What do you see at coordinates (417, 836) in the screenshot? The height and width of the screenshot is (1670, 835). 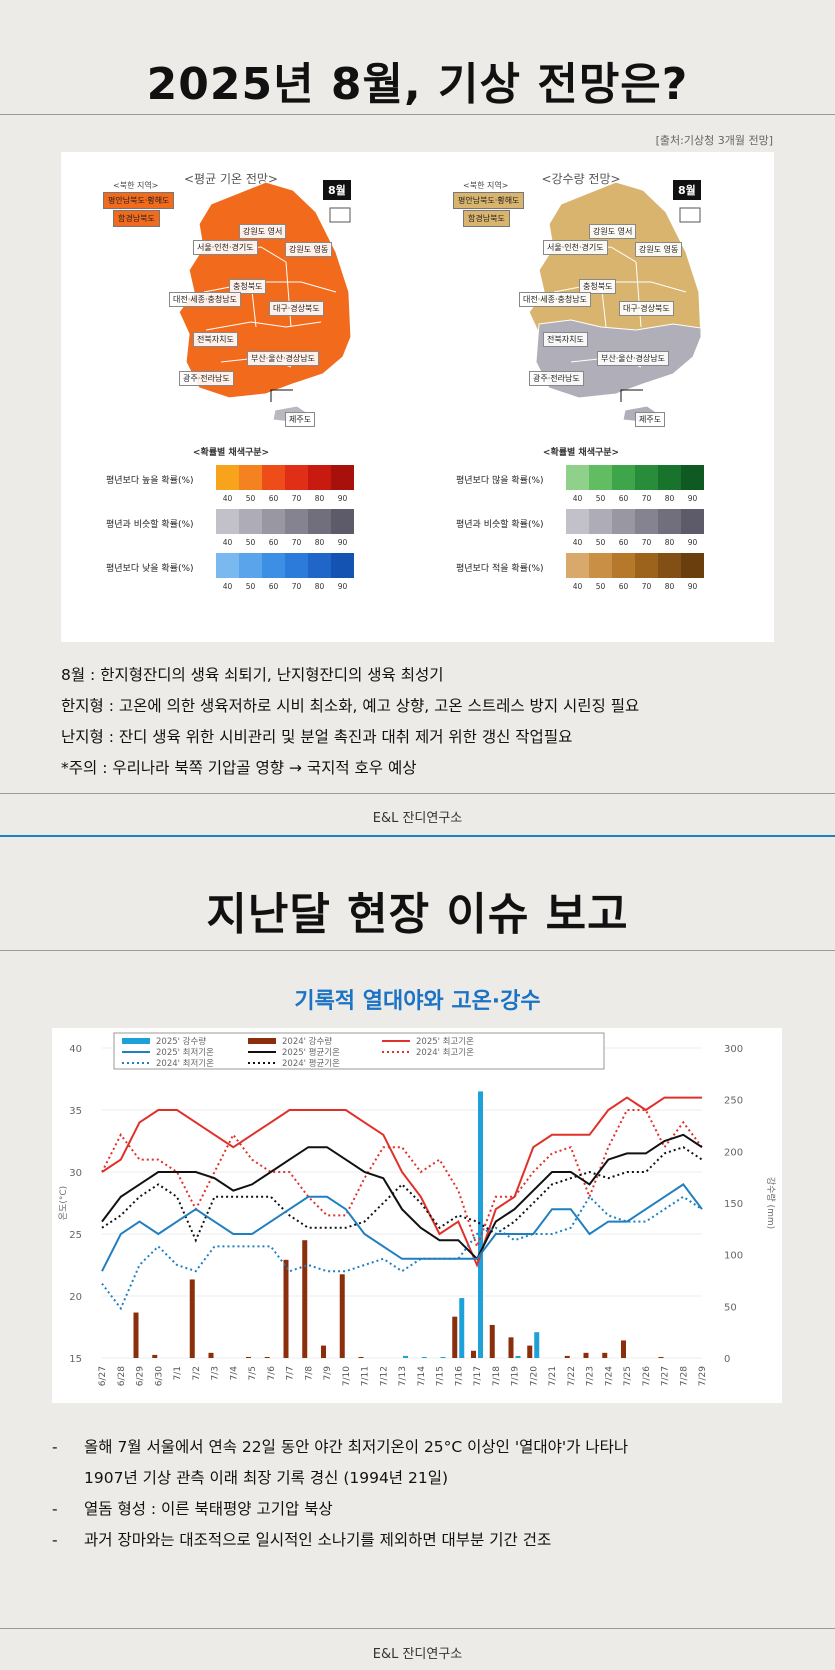 I see `section-divider` at bounding box center [417, 836].